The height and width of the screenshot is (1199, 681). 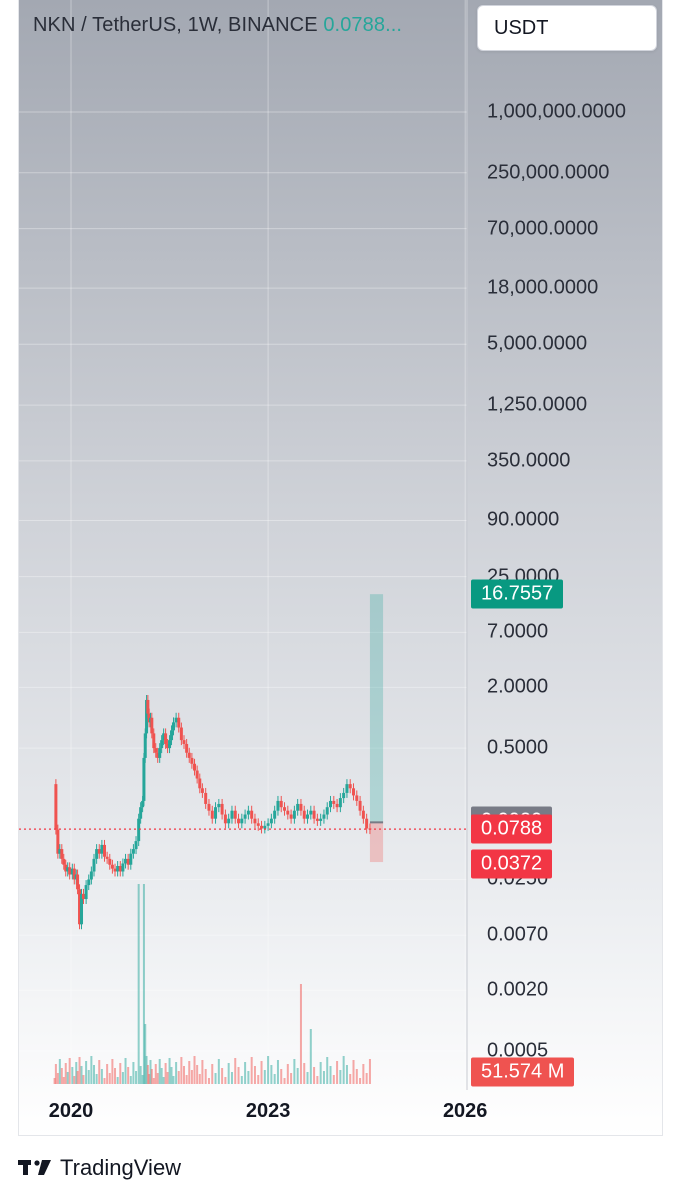 I want to click on long-position-tool, so click(x=376, y=728).